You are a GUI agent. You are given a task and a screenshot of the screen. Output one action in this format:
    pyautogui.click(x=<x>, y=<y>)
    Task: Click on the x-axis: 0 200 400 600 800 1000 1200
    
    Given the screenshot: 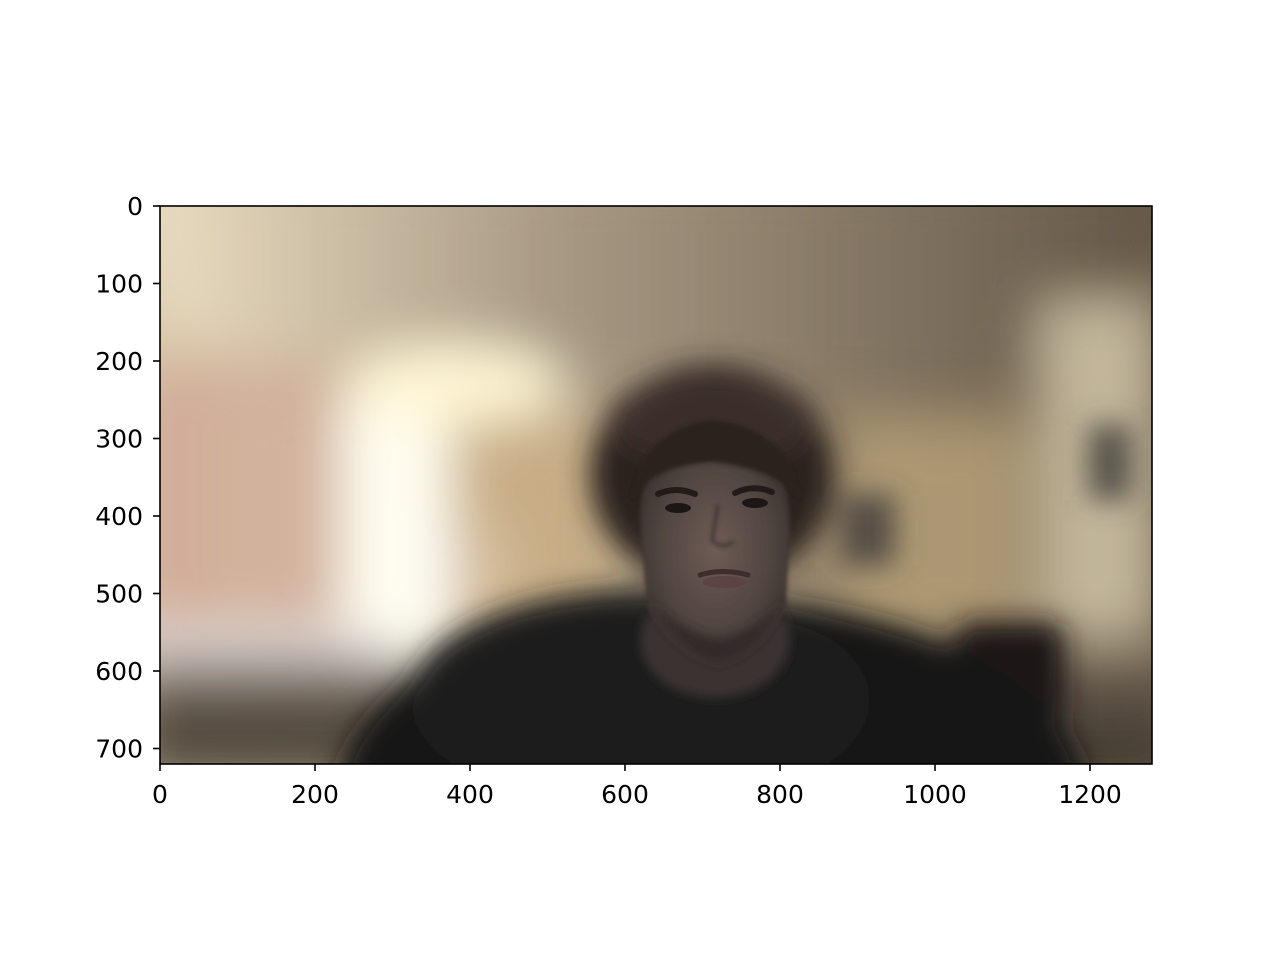 What is the action you would take?
    pyautogui.click(x=637, y=786)
    